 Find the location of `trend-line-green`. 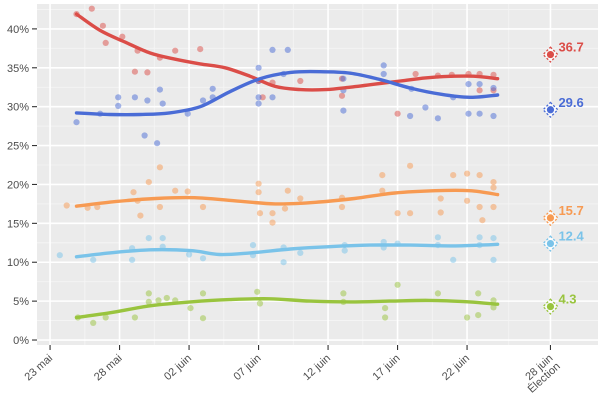

trend-line-green is located at coordinates (287, 308).